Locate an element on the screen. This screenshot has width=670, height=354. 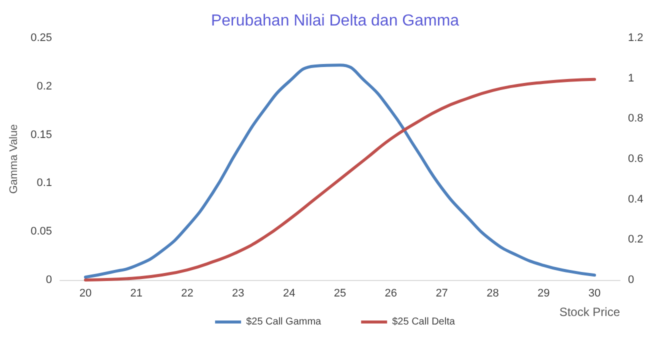
x-tick-label: 30 is located at coordinates (594, 294).